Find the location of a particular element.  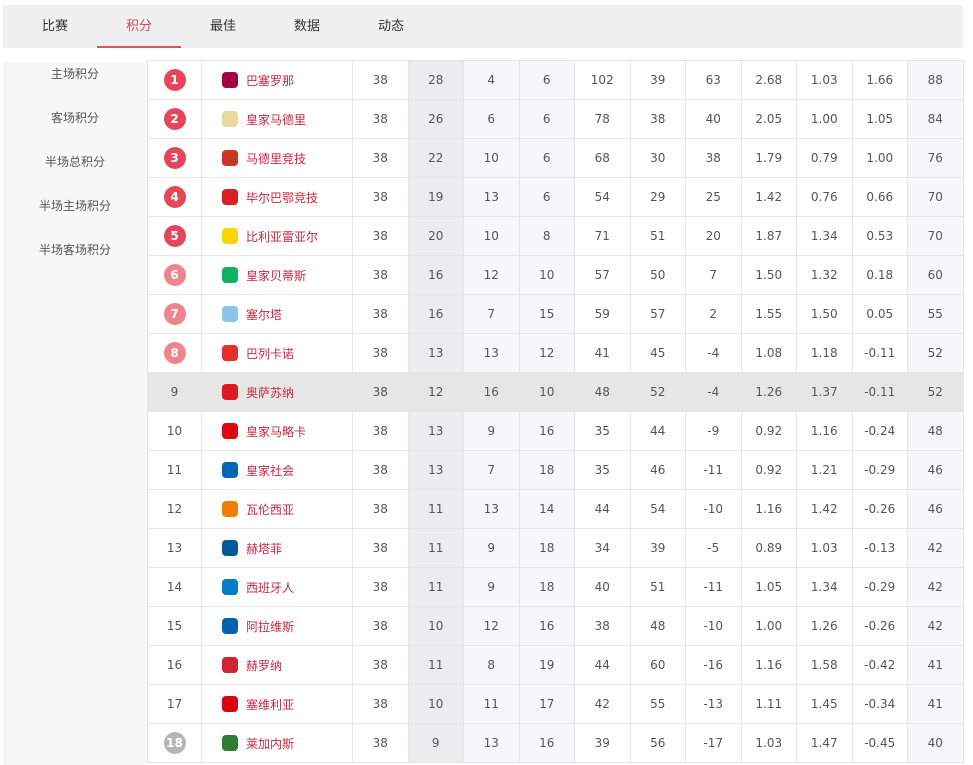

stat-cell: 7 is located at coordinates (491, 314).